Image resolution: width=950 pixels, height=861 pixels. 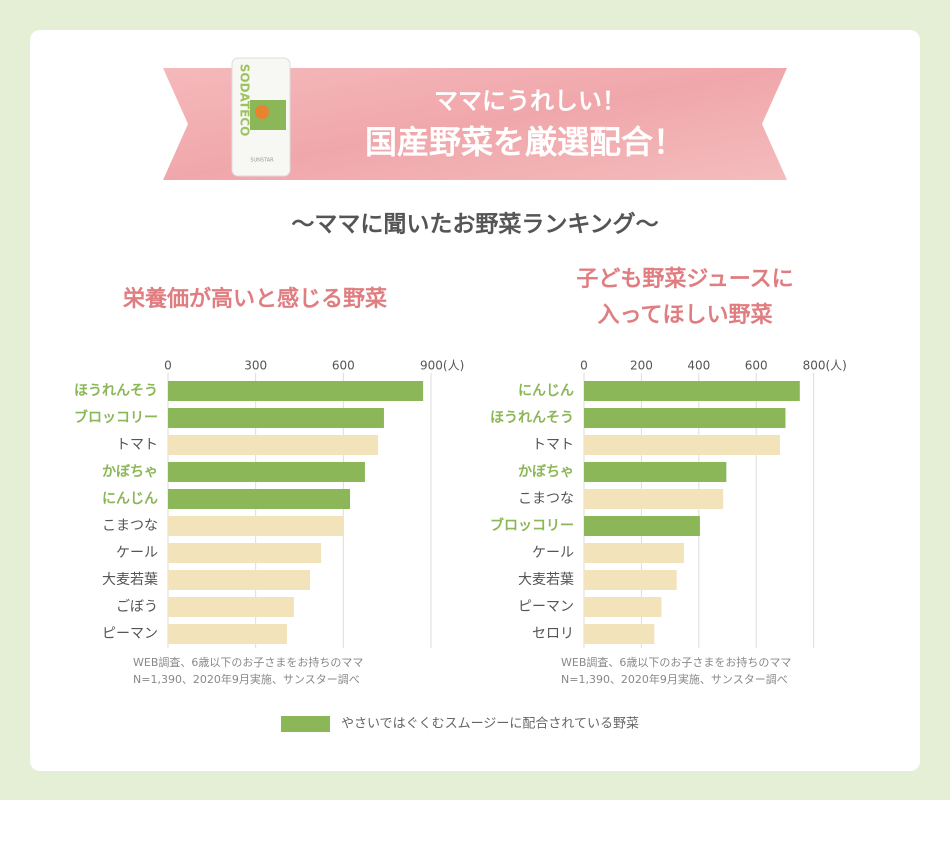 I want to click on ribbon, so click(x=475, y=124).